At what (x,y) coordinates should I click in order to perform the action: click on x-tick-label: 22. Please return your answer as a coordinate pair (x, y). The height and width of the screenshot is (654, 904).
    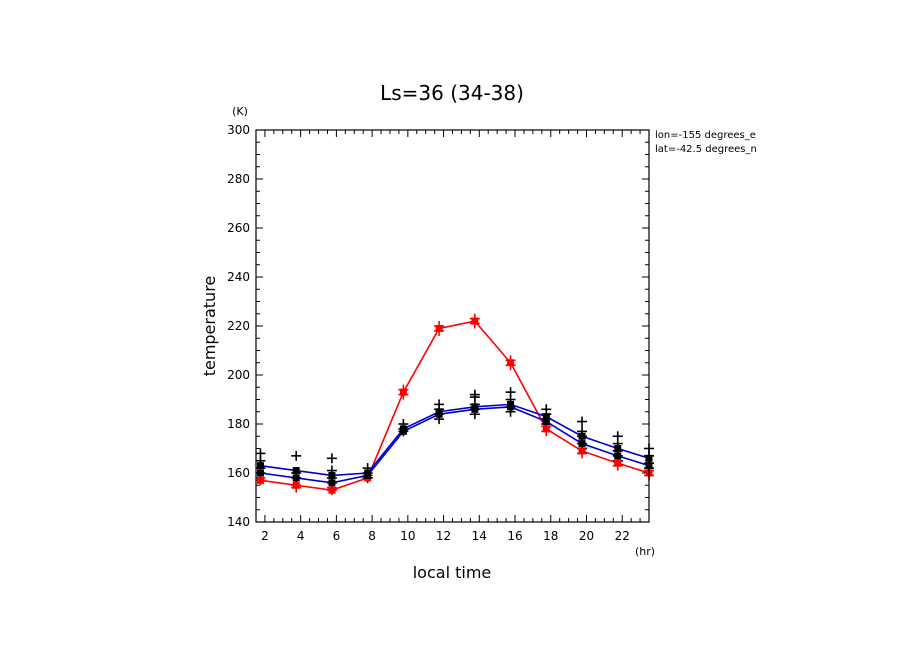
    Looking at the image, I should click on (622, 536).